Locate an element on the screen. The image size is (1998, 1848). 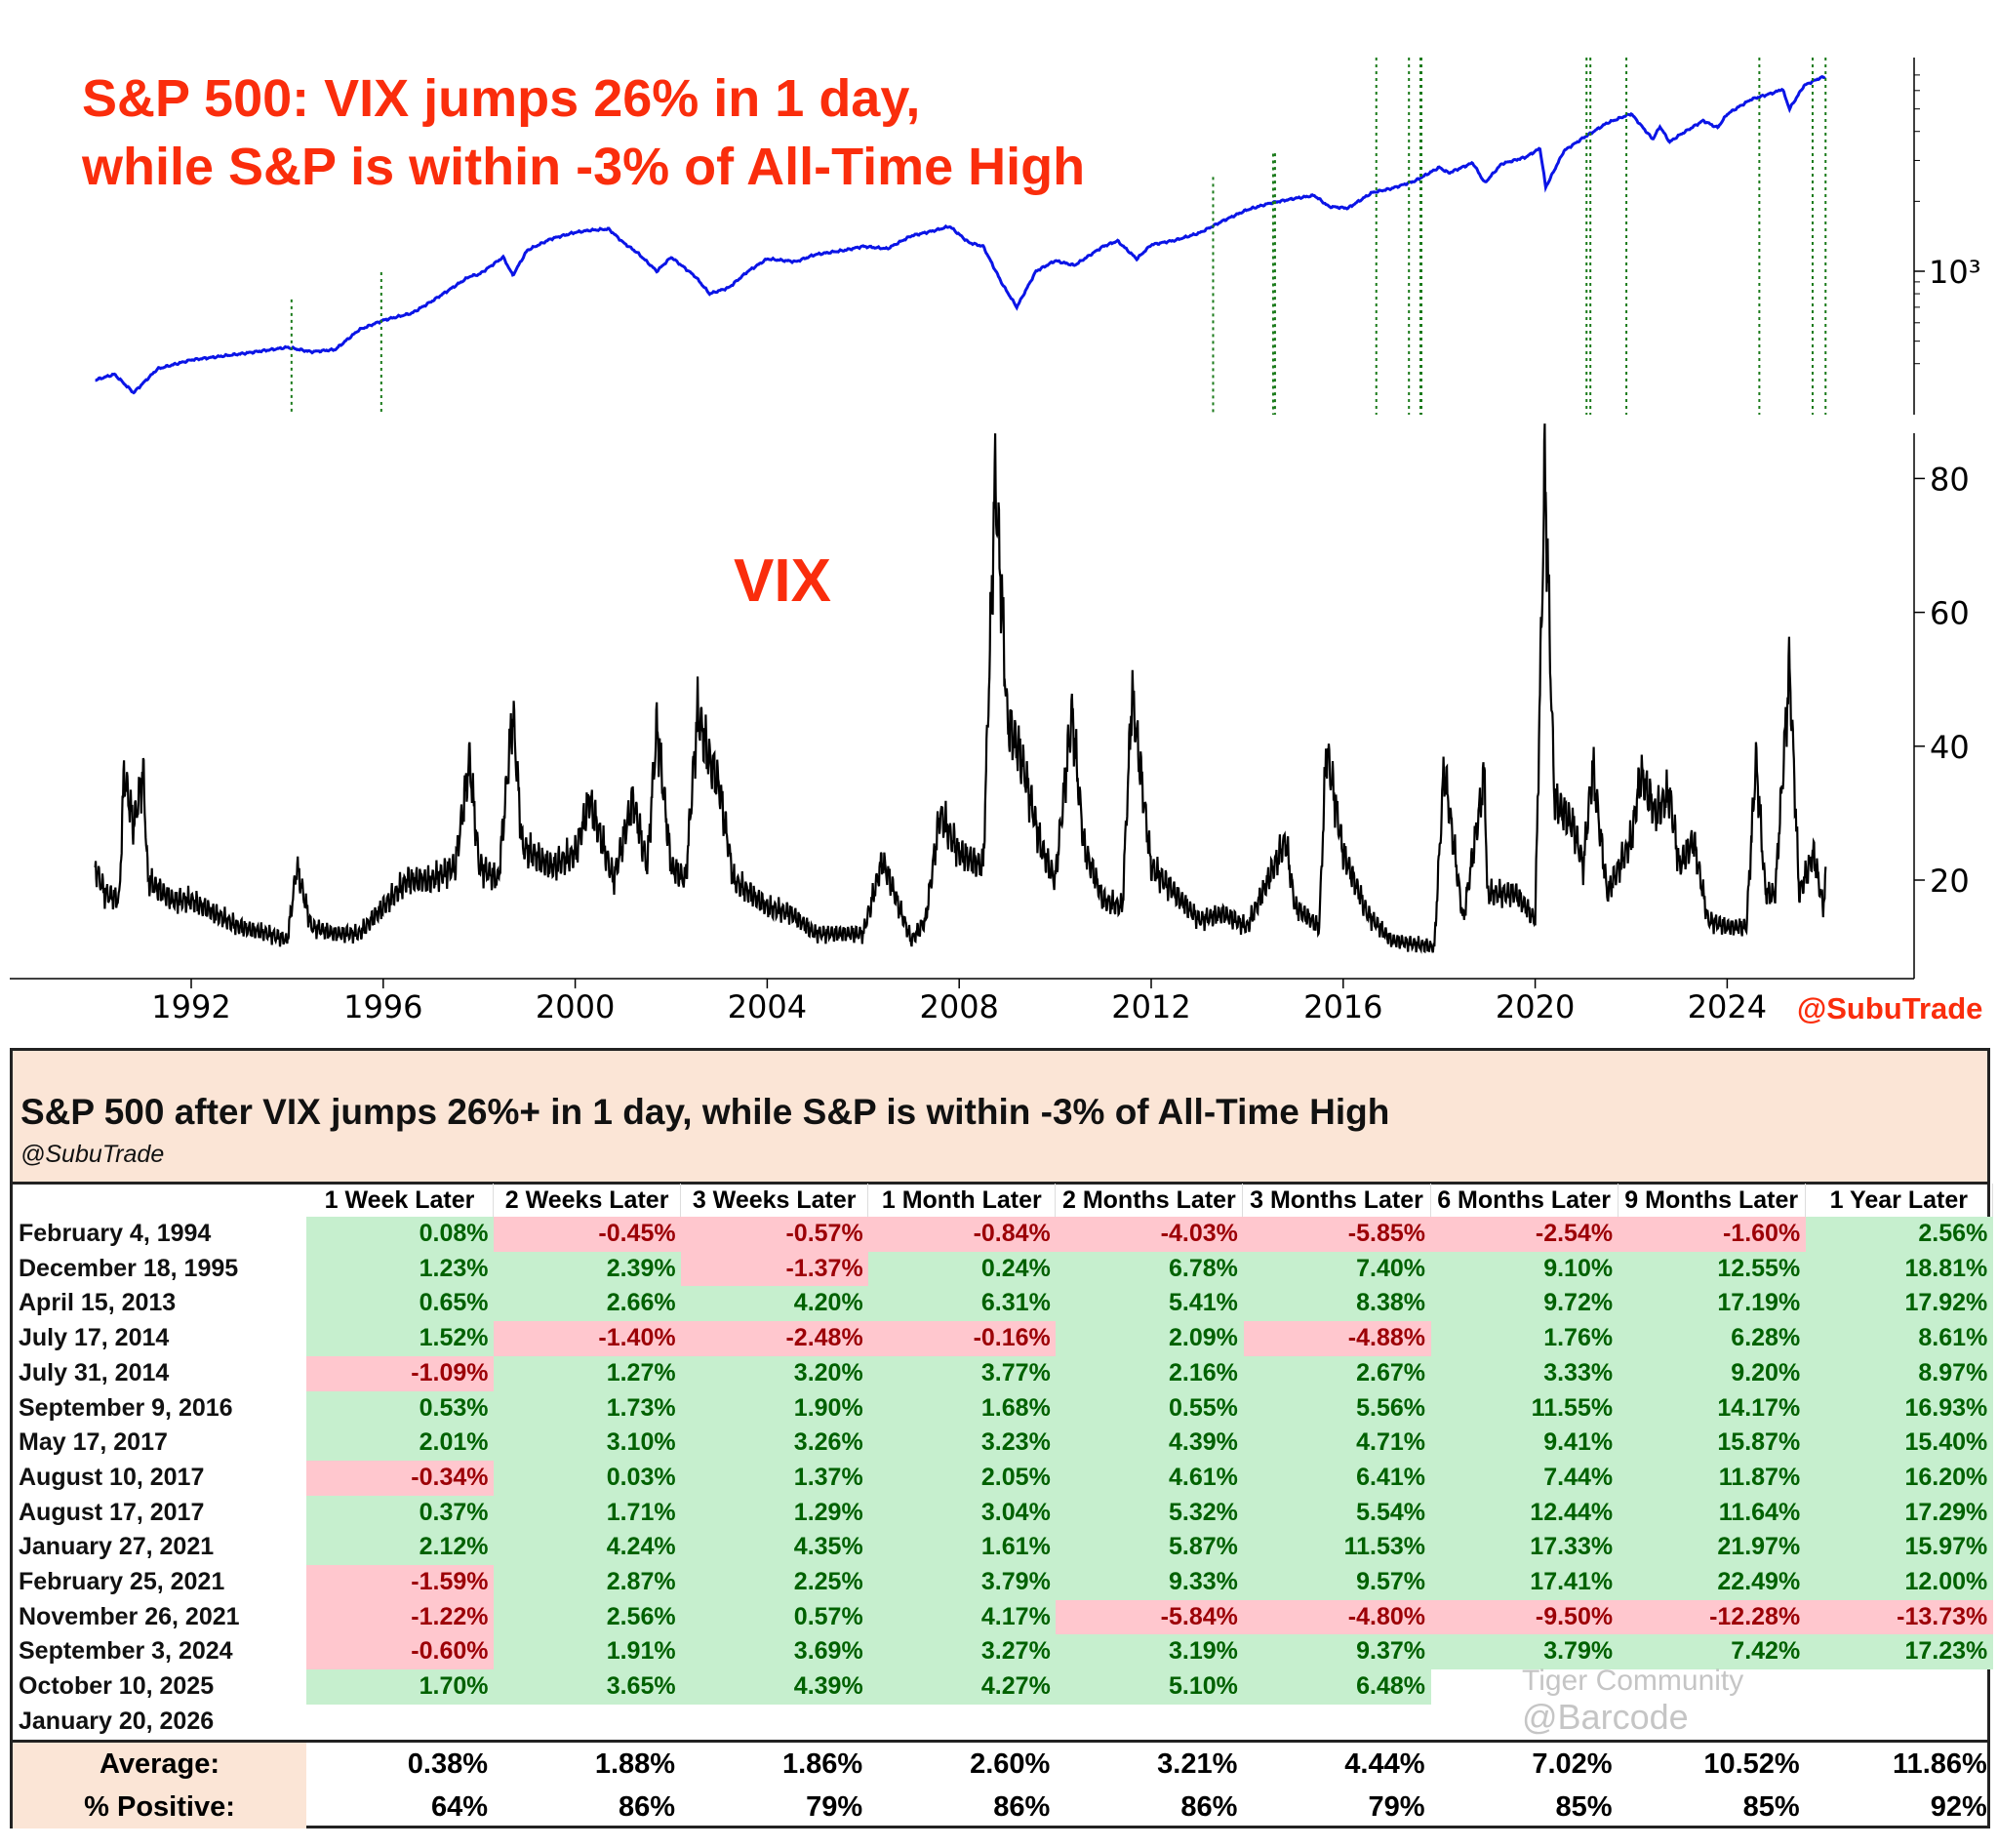
table-cell: 9.37% is located at coordinates (1337, 1652).